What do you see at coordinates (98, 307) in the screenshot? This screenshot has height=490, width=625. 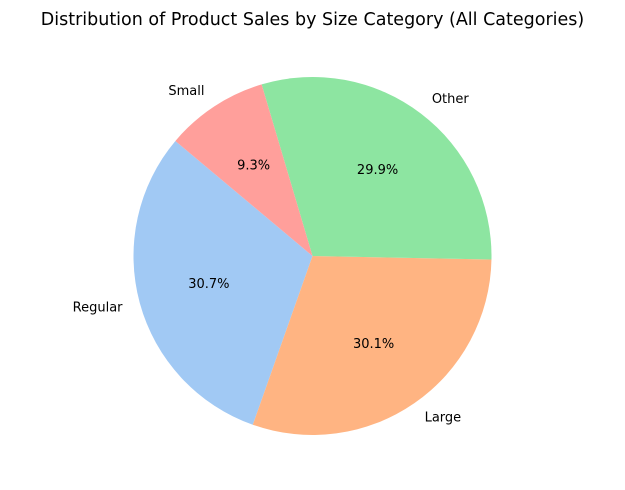 I see `slice-label-regular: Regular` at bounding box center [98, 307].